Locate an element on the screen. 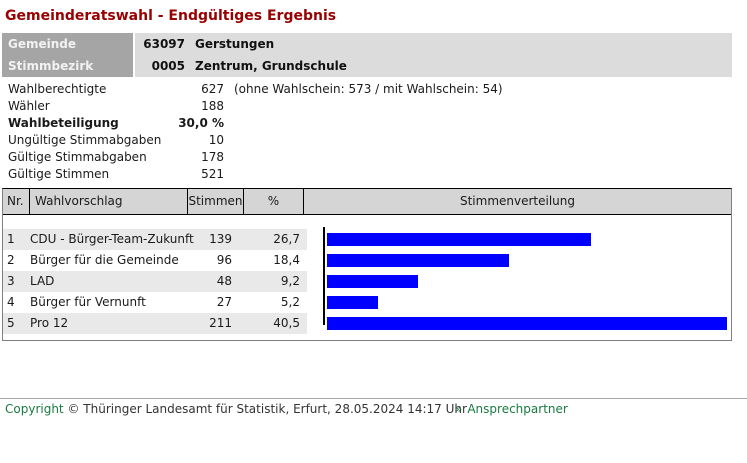 The image size is (747, 463). table-row: 1 CDU - Bürger-Team-Zukunft 139 26,7 is located at coordinates (367, 239).